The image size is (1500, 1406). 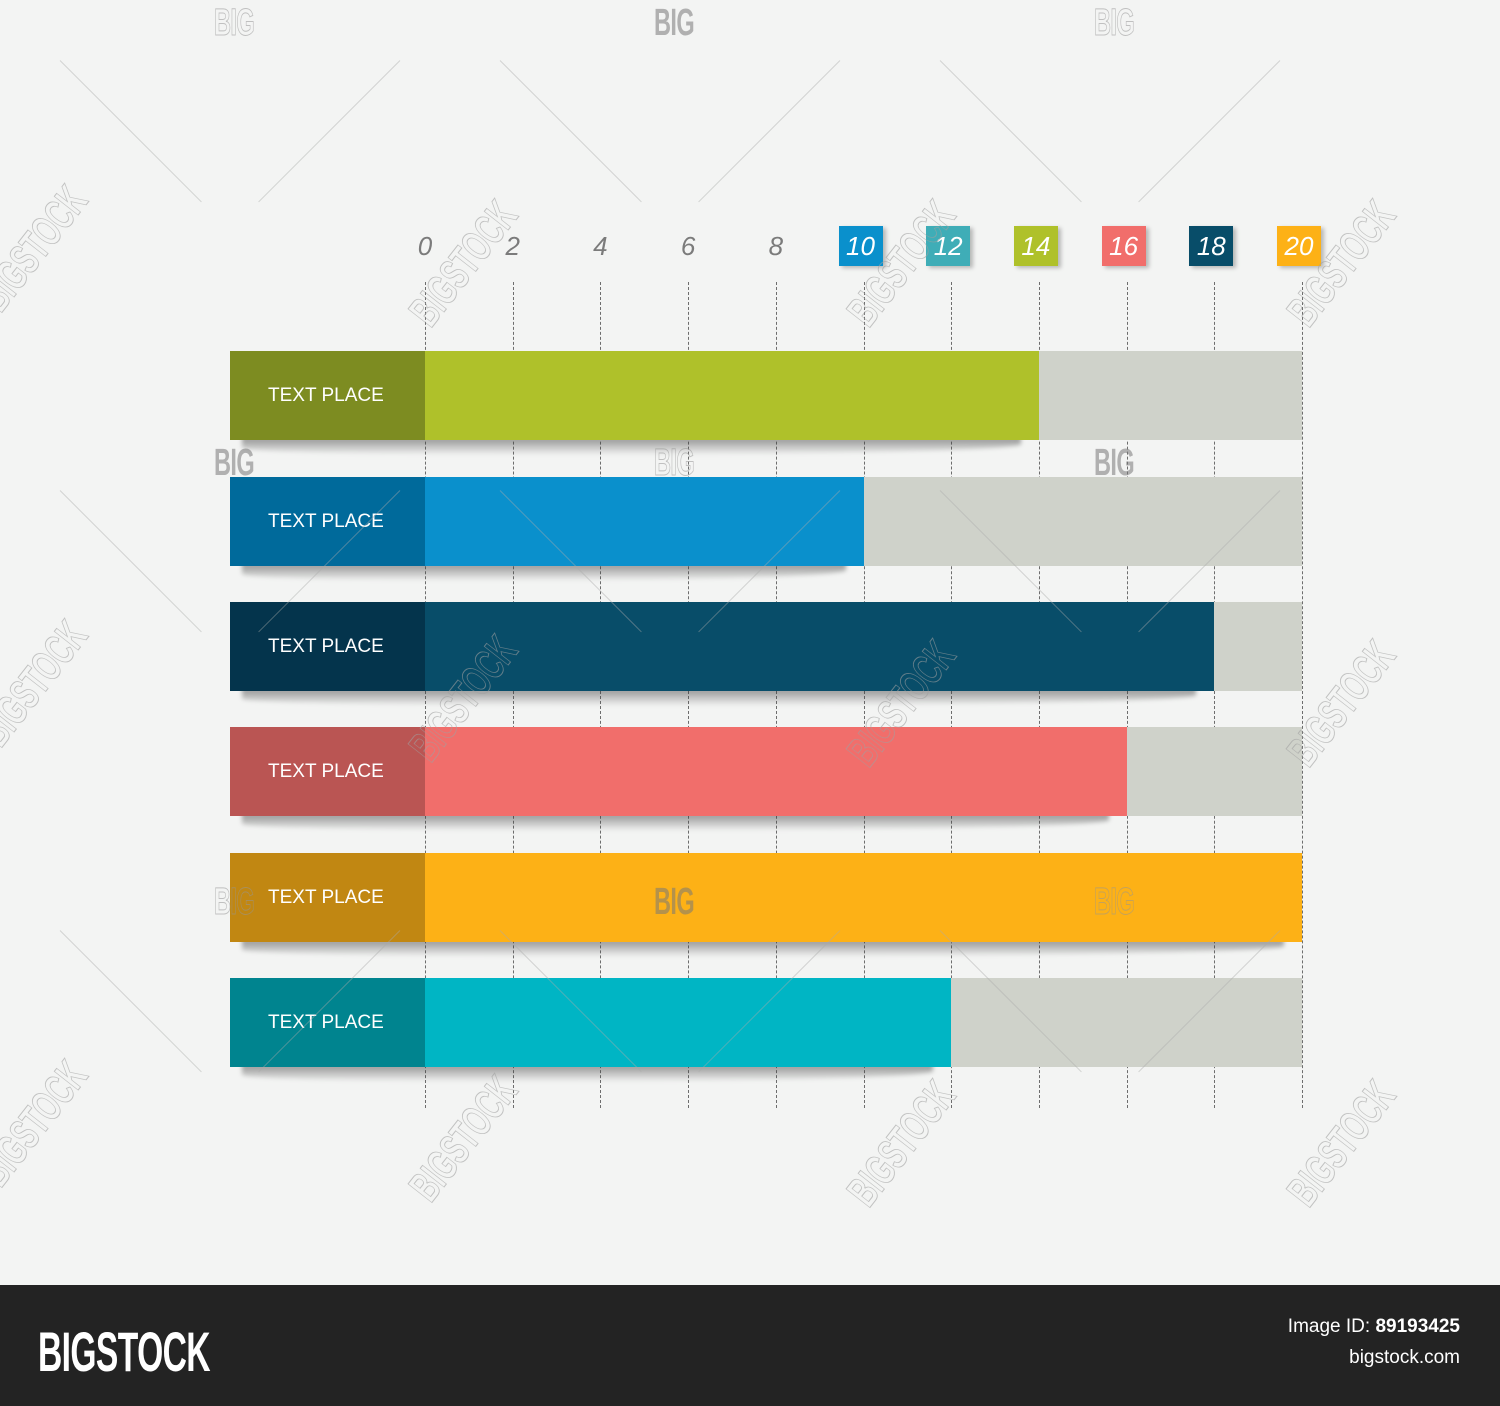 I want to click on image-id-value: 89193425, so click(x=1417, y=1326).